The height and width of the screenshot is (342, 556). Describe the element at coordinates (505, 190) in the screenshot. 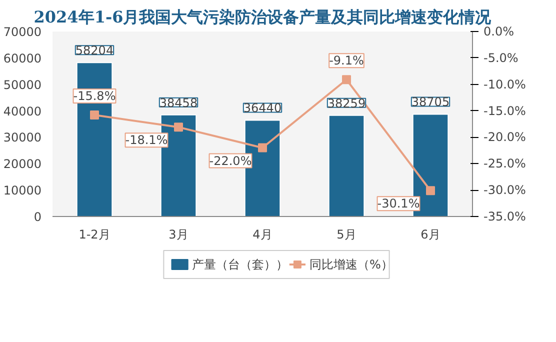

I see `y2-tick-label: -30.0%` at that location.